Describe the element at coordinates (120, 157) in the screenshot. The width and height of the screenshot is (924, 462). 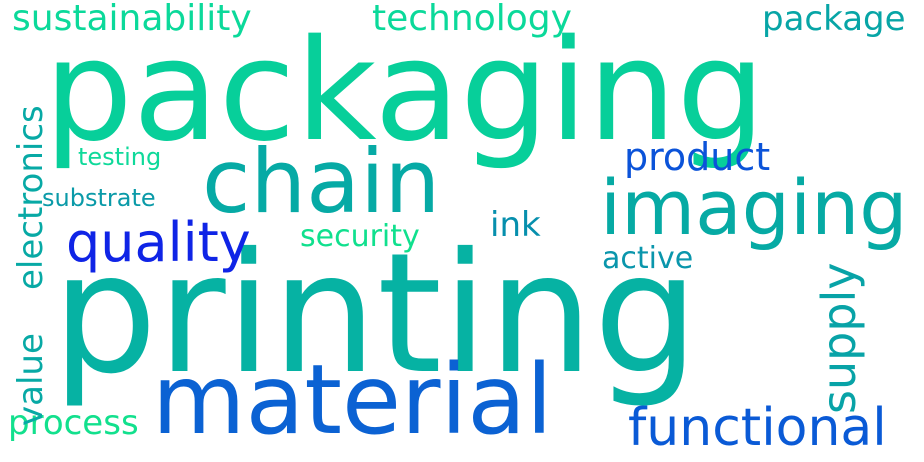
I see `word-testing: testing` at that location.